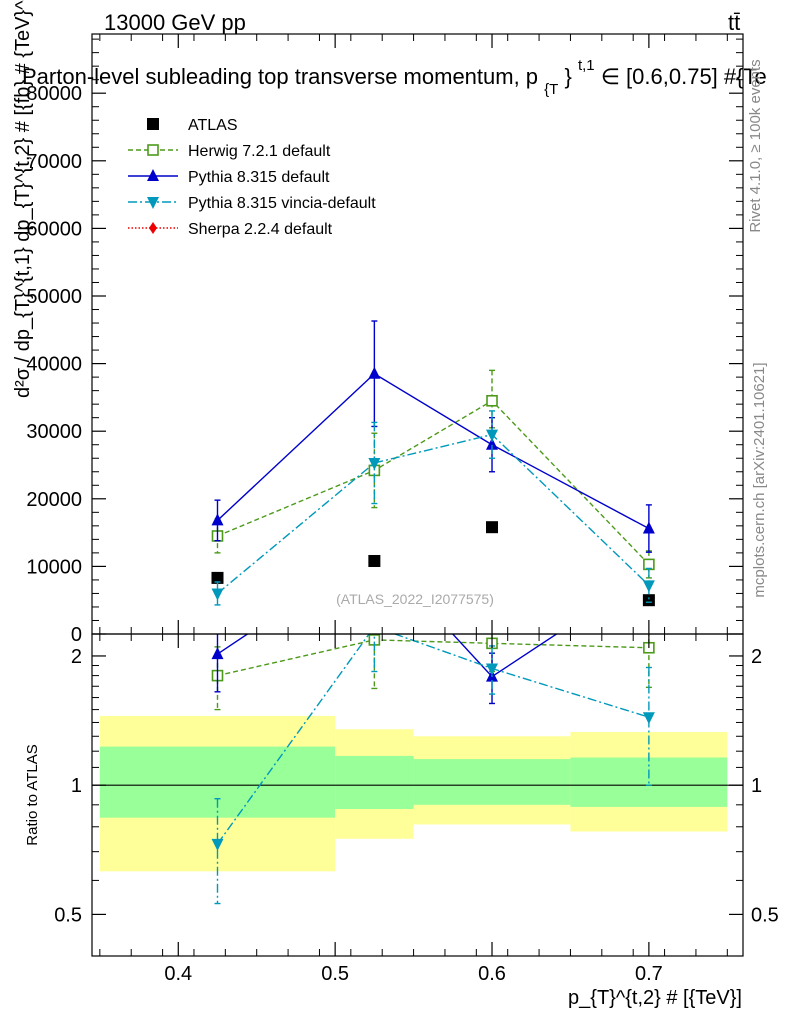 The image size is (786, 1024). I want to click on ratio-line-herwig, so click(433, 658).